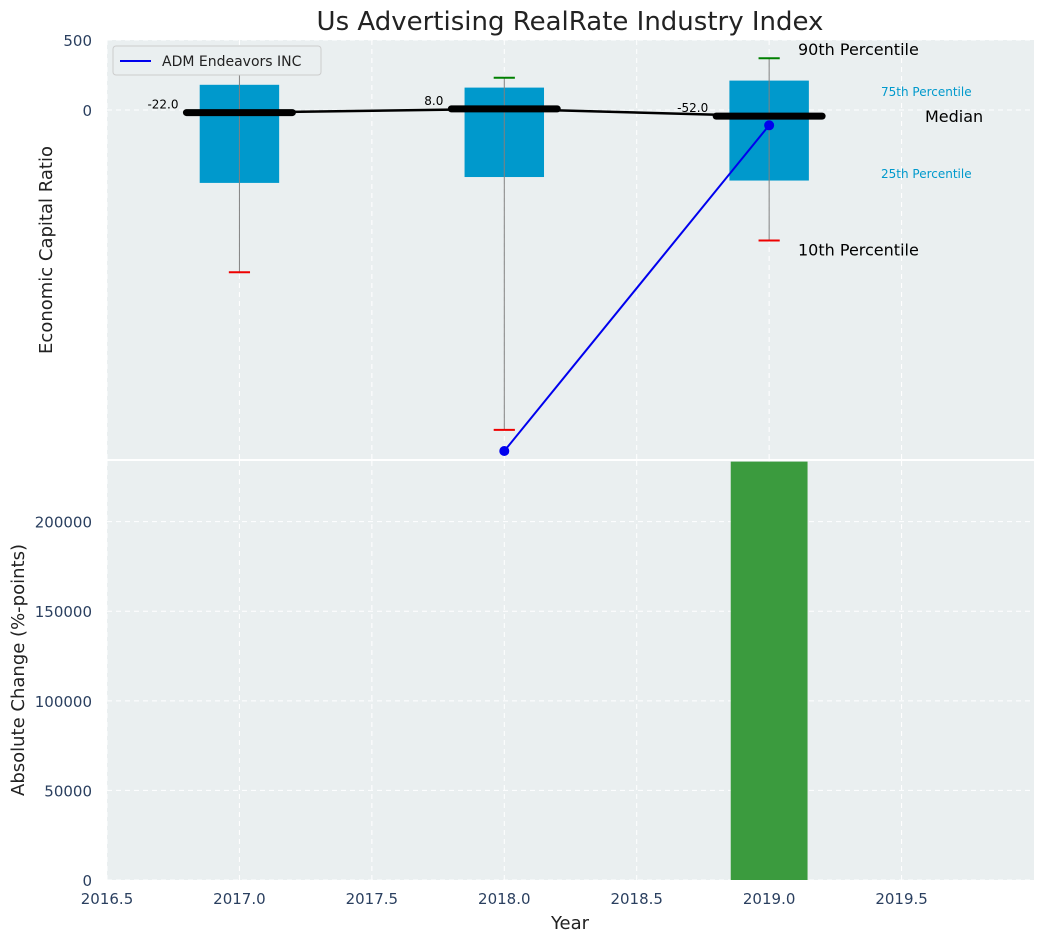  I want to click on x-tick-label: 2019.0, so click(769, 899).